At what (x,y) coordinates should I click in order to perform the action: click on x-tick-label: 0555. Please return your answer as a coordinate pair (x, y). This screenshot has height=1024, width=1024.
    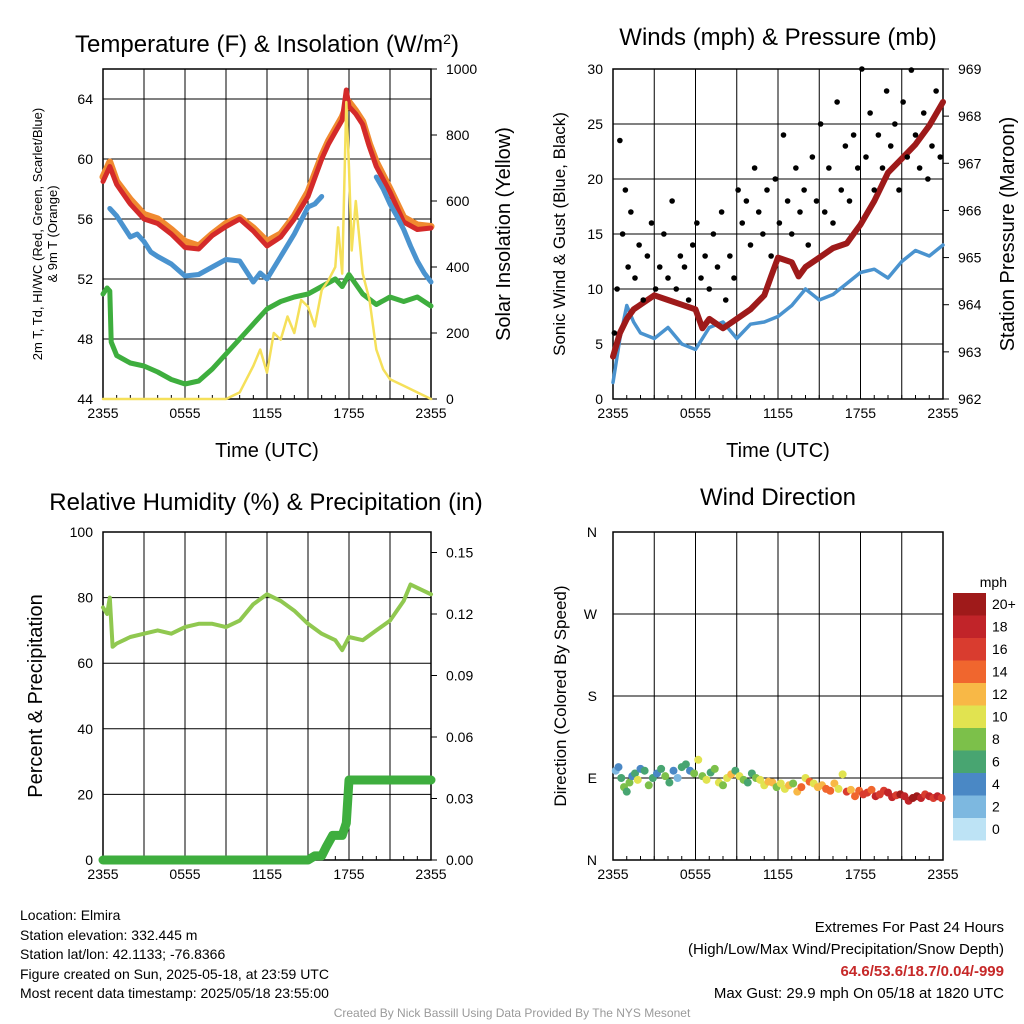
    Looking at the image, I should click on (695, 413).